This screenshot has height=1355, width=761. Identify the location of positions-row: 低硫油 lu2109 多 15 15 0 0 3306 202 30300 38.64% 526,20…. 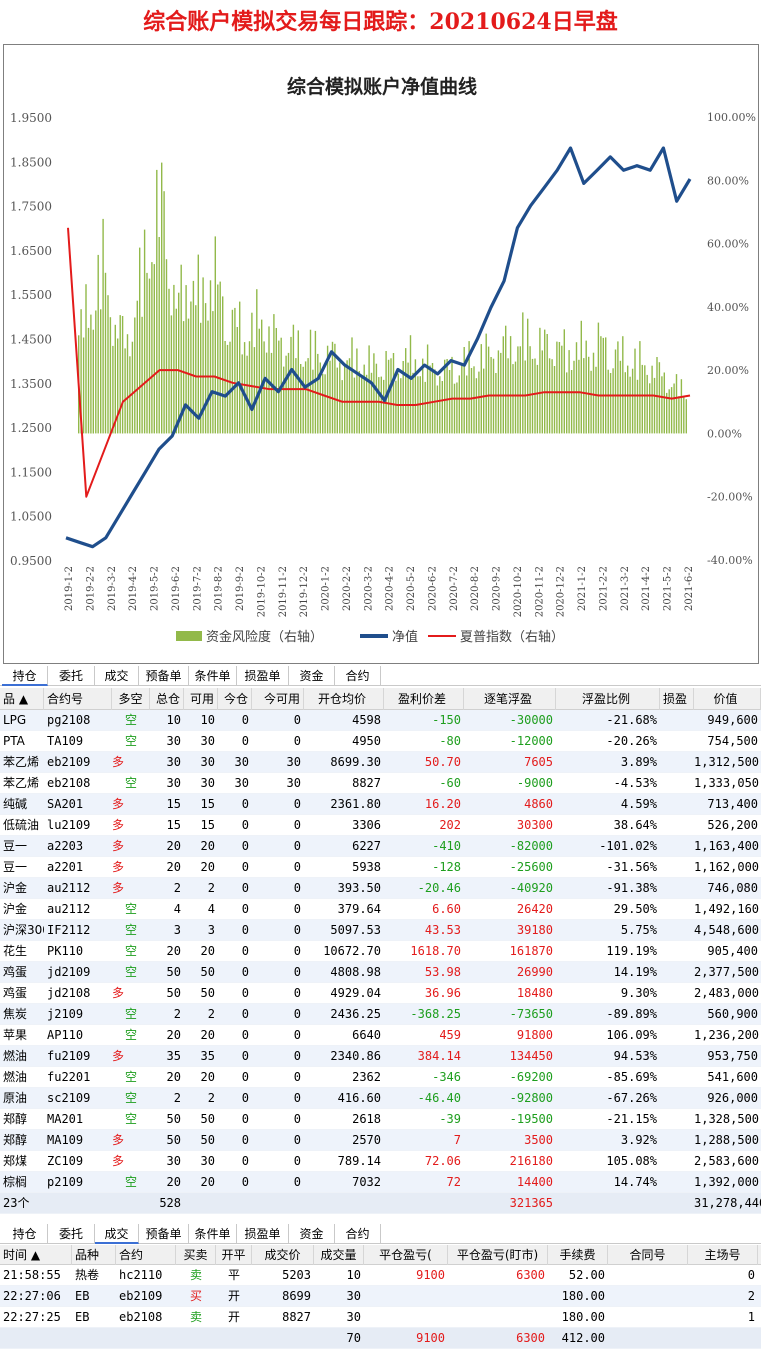
(380, 825).